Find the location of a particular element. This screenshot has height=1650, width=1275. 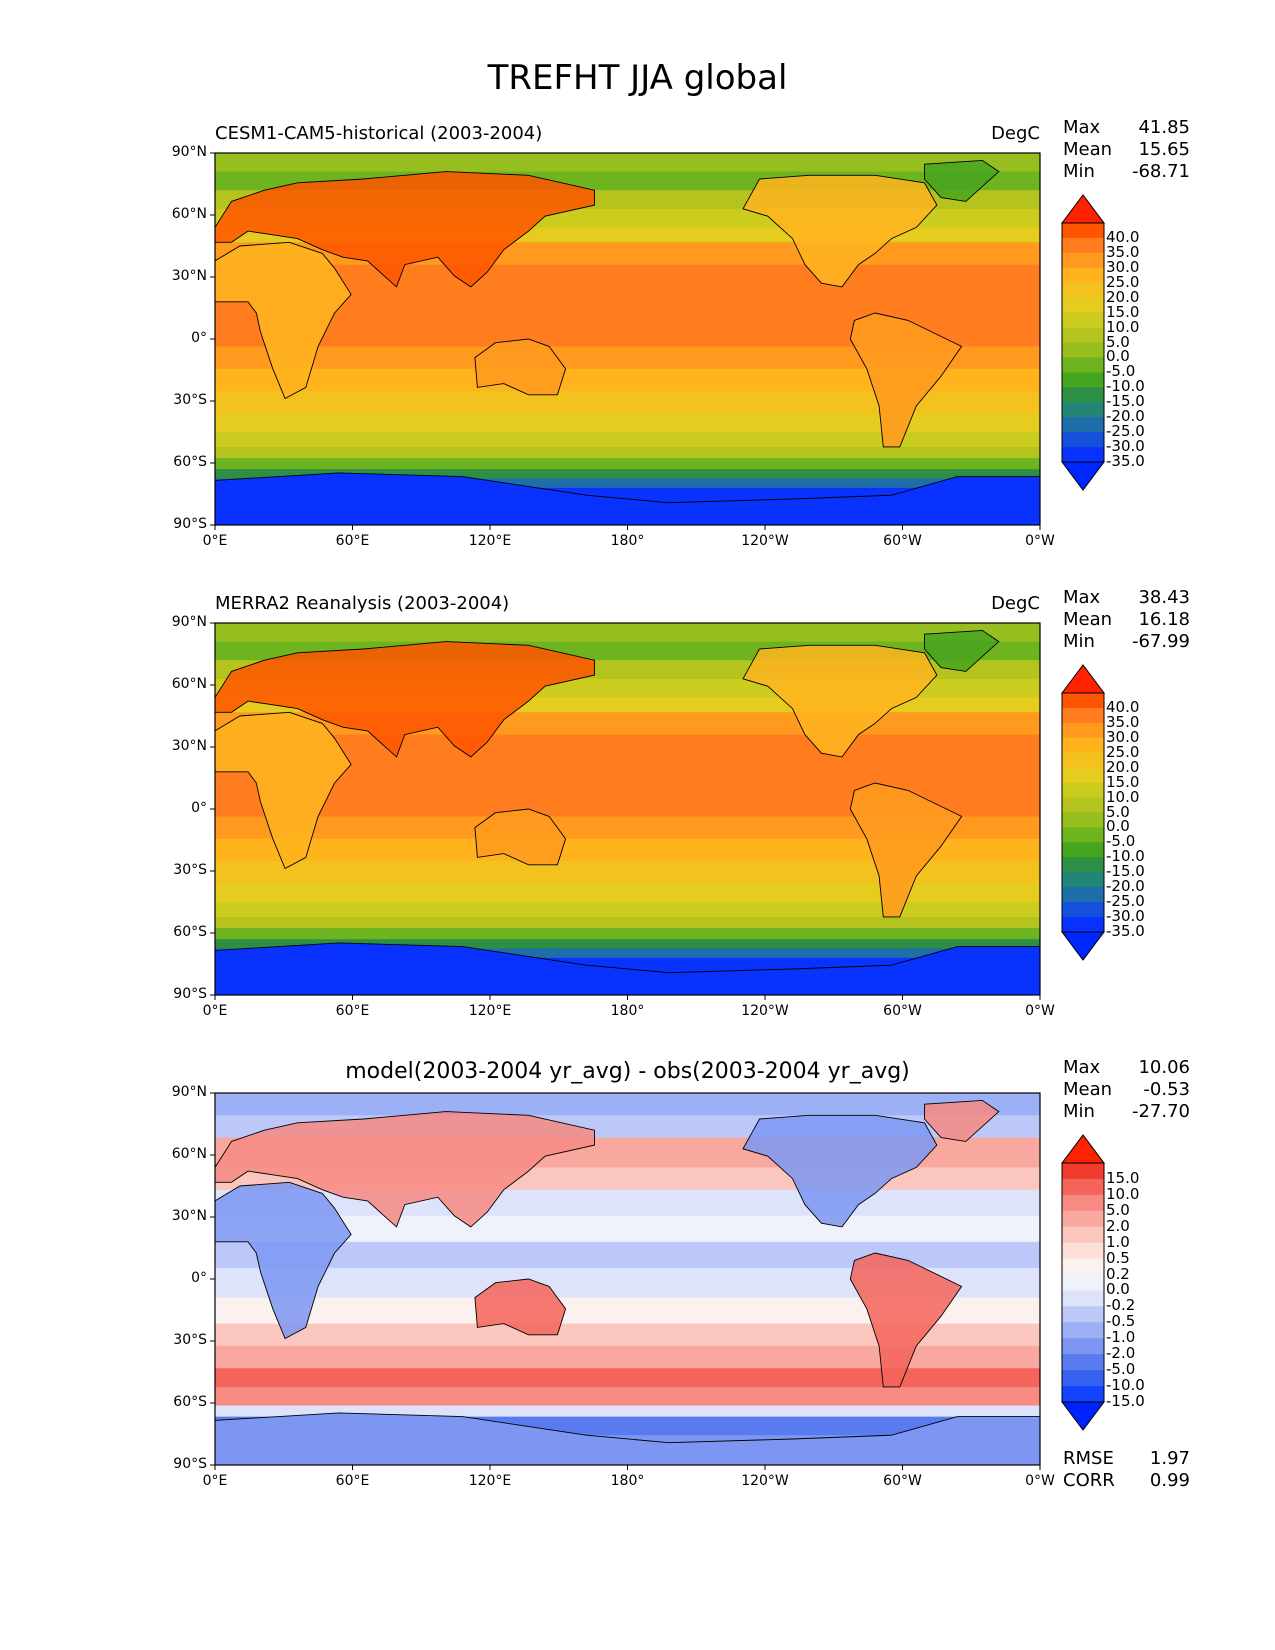

metric-value: 0.99 is located at coordinates (1169, 1480).